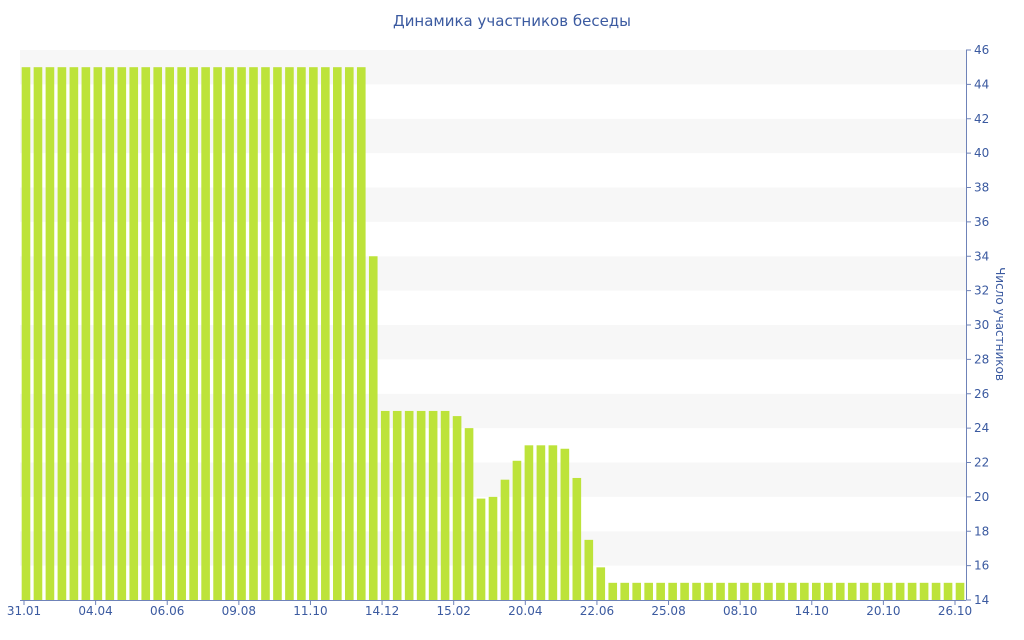 This screenshot has height=640, width=1024. What do you see at coordinates (512, 21) in the screenshot?
I see `chart-title: Динамика участников беседы` at bounding box center [512, 21].